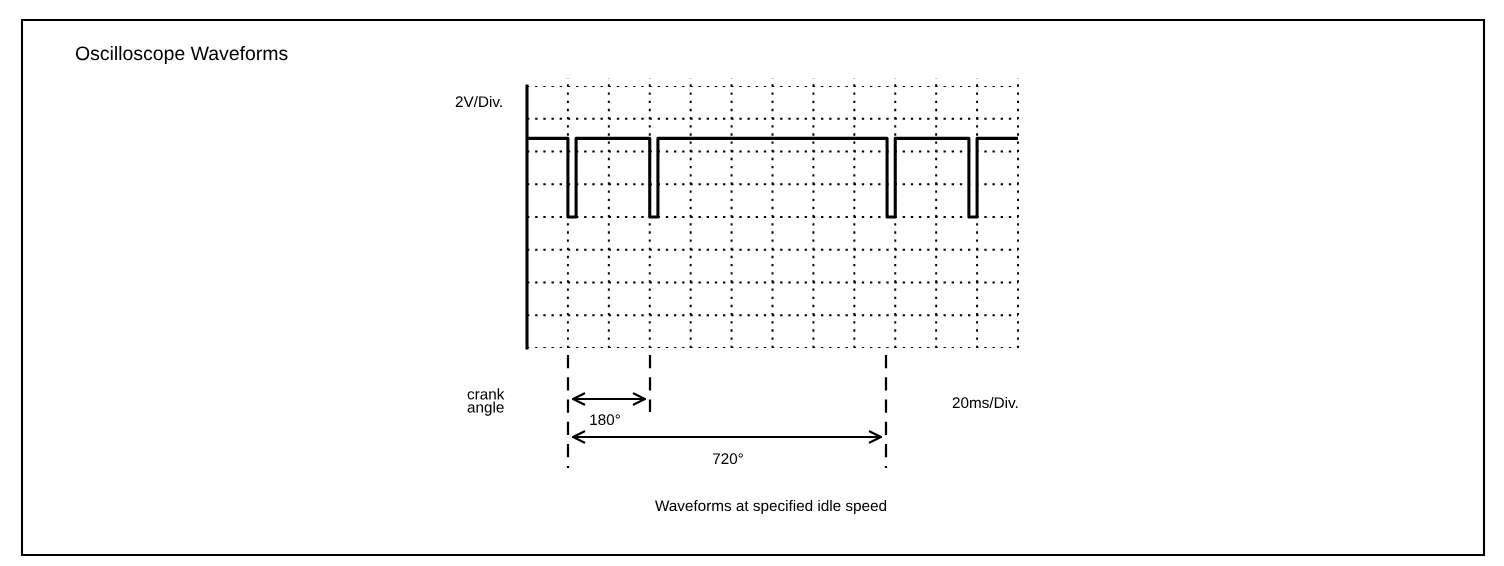 This screenshot has width=1504, height=566. Describe the element at coordinates (181, 55) in the screenshot. I see `text: Oscilloscope Waveforms` at that location.